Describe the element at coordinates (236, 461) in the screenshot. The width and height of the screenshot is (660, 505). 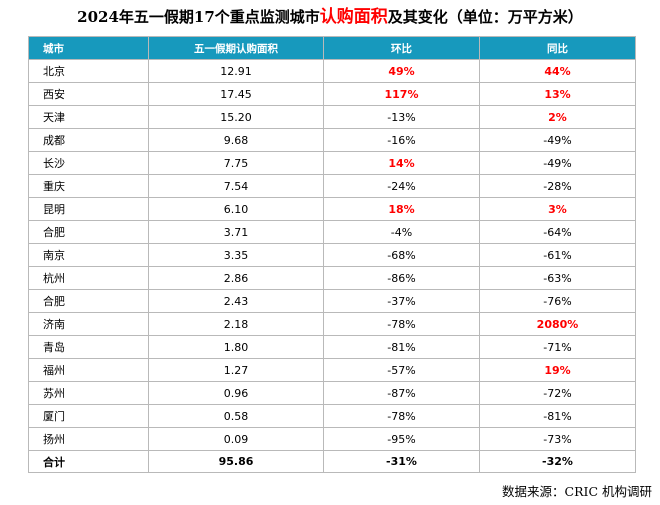
I see `area-cell: 95.86` at that location.